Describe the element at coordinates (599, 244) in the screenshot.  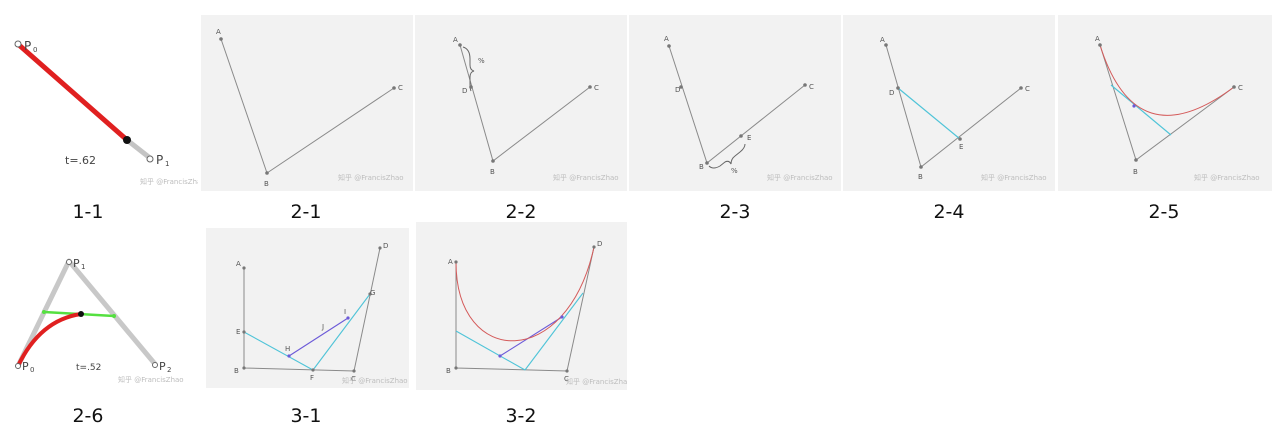
I see `label-d: D` at that location.